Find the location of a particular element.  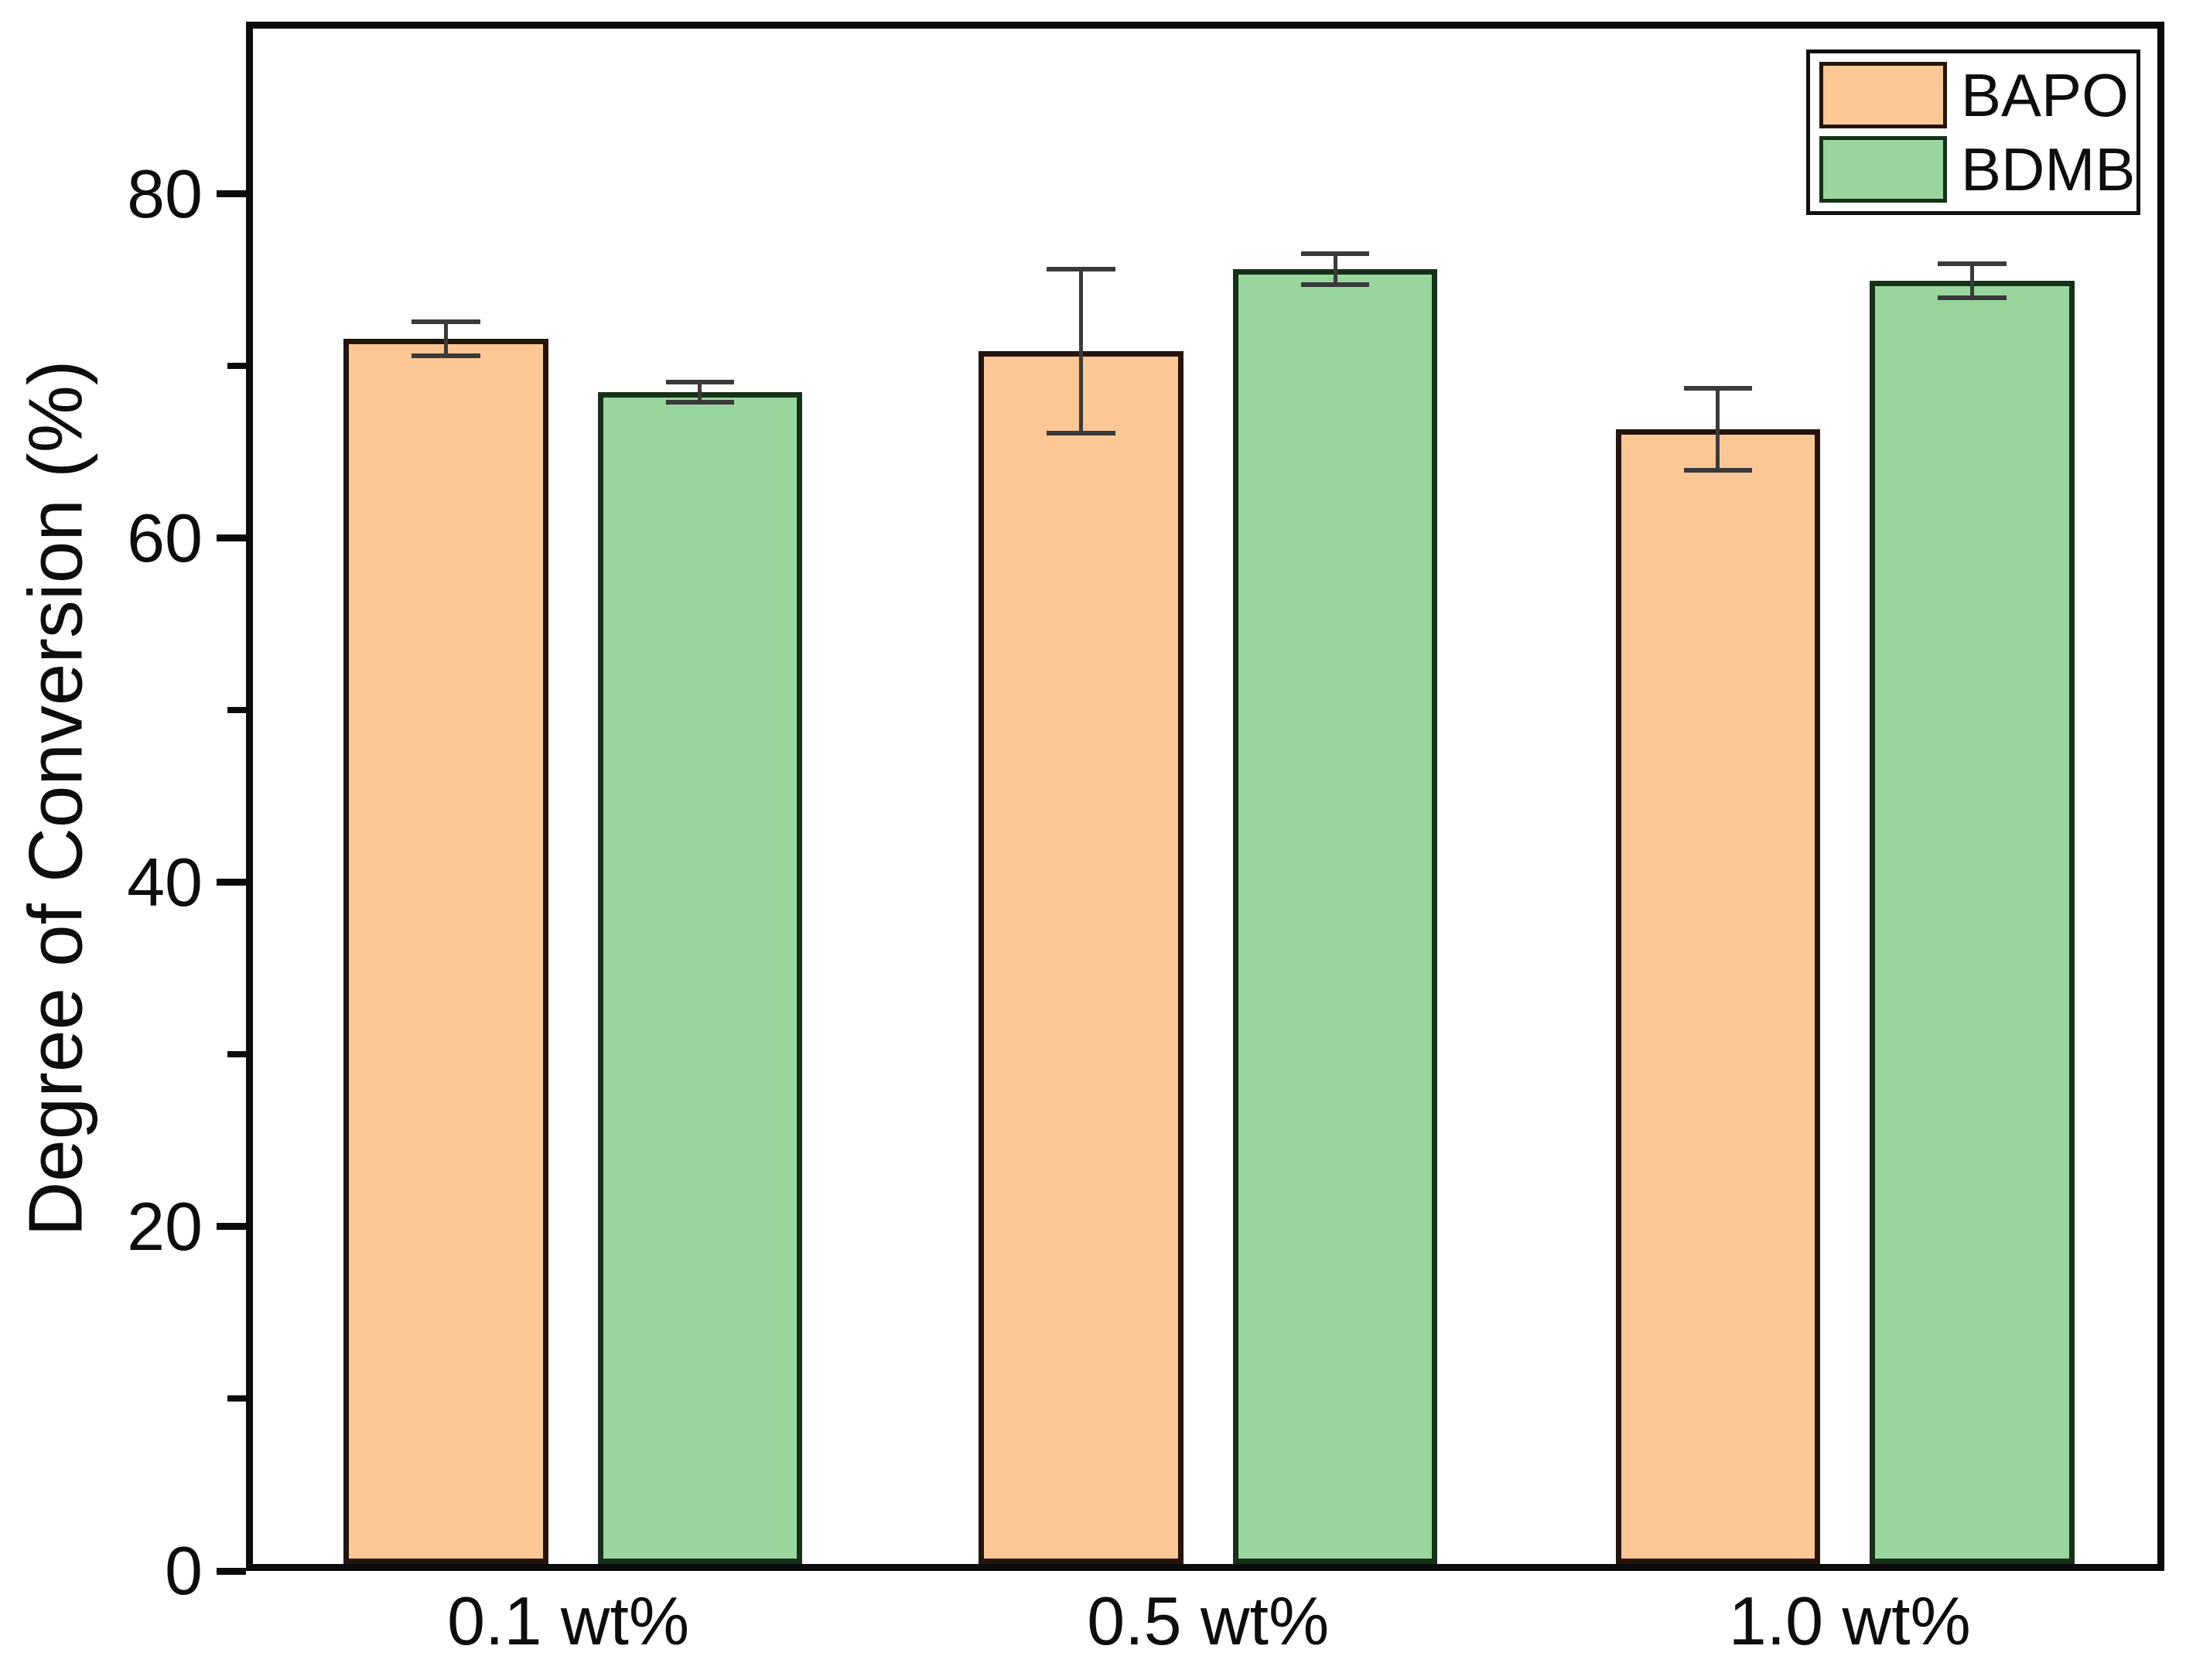

legend-swatch-bdmb is located at coordinates (1883, 170).